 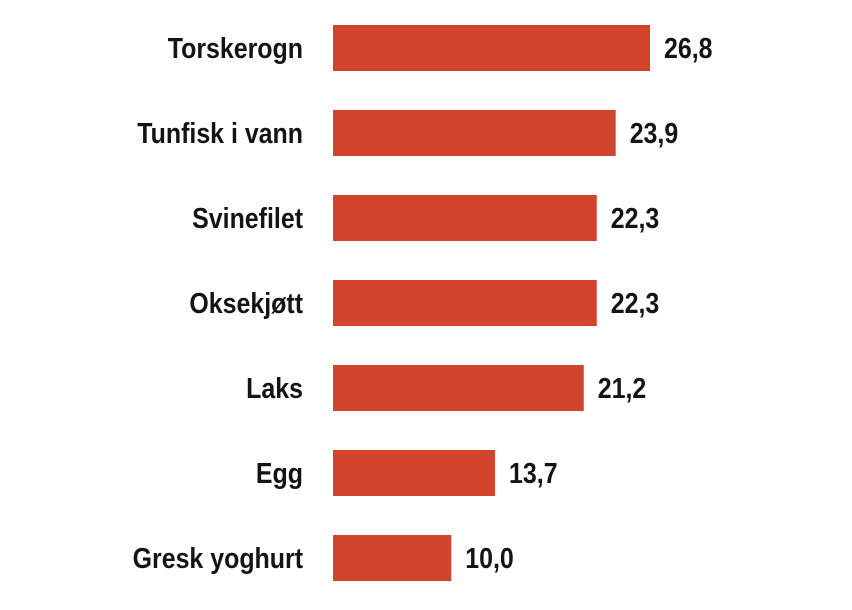 What do you see at coordinates (489, 558) in the screenshot?
I see `value-label: 10,0` at bounding box center [489, 558].